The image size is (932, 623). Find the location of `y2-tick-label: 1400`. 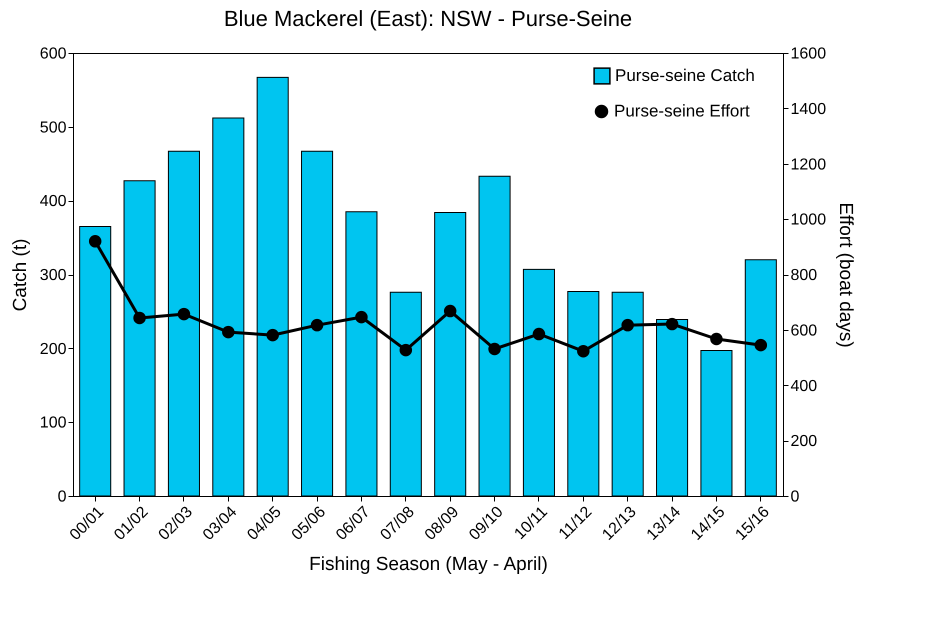

y2-tick-label: 1400 is located at coordinates (808, 109).